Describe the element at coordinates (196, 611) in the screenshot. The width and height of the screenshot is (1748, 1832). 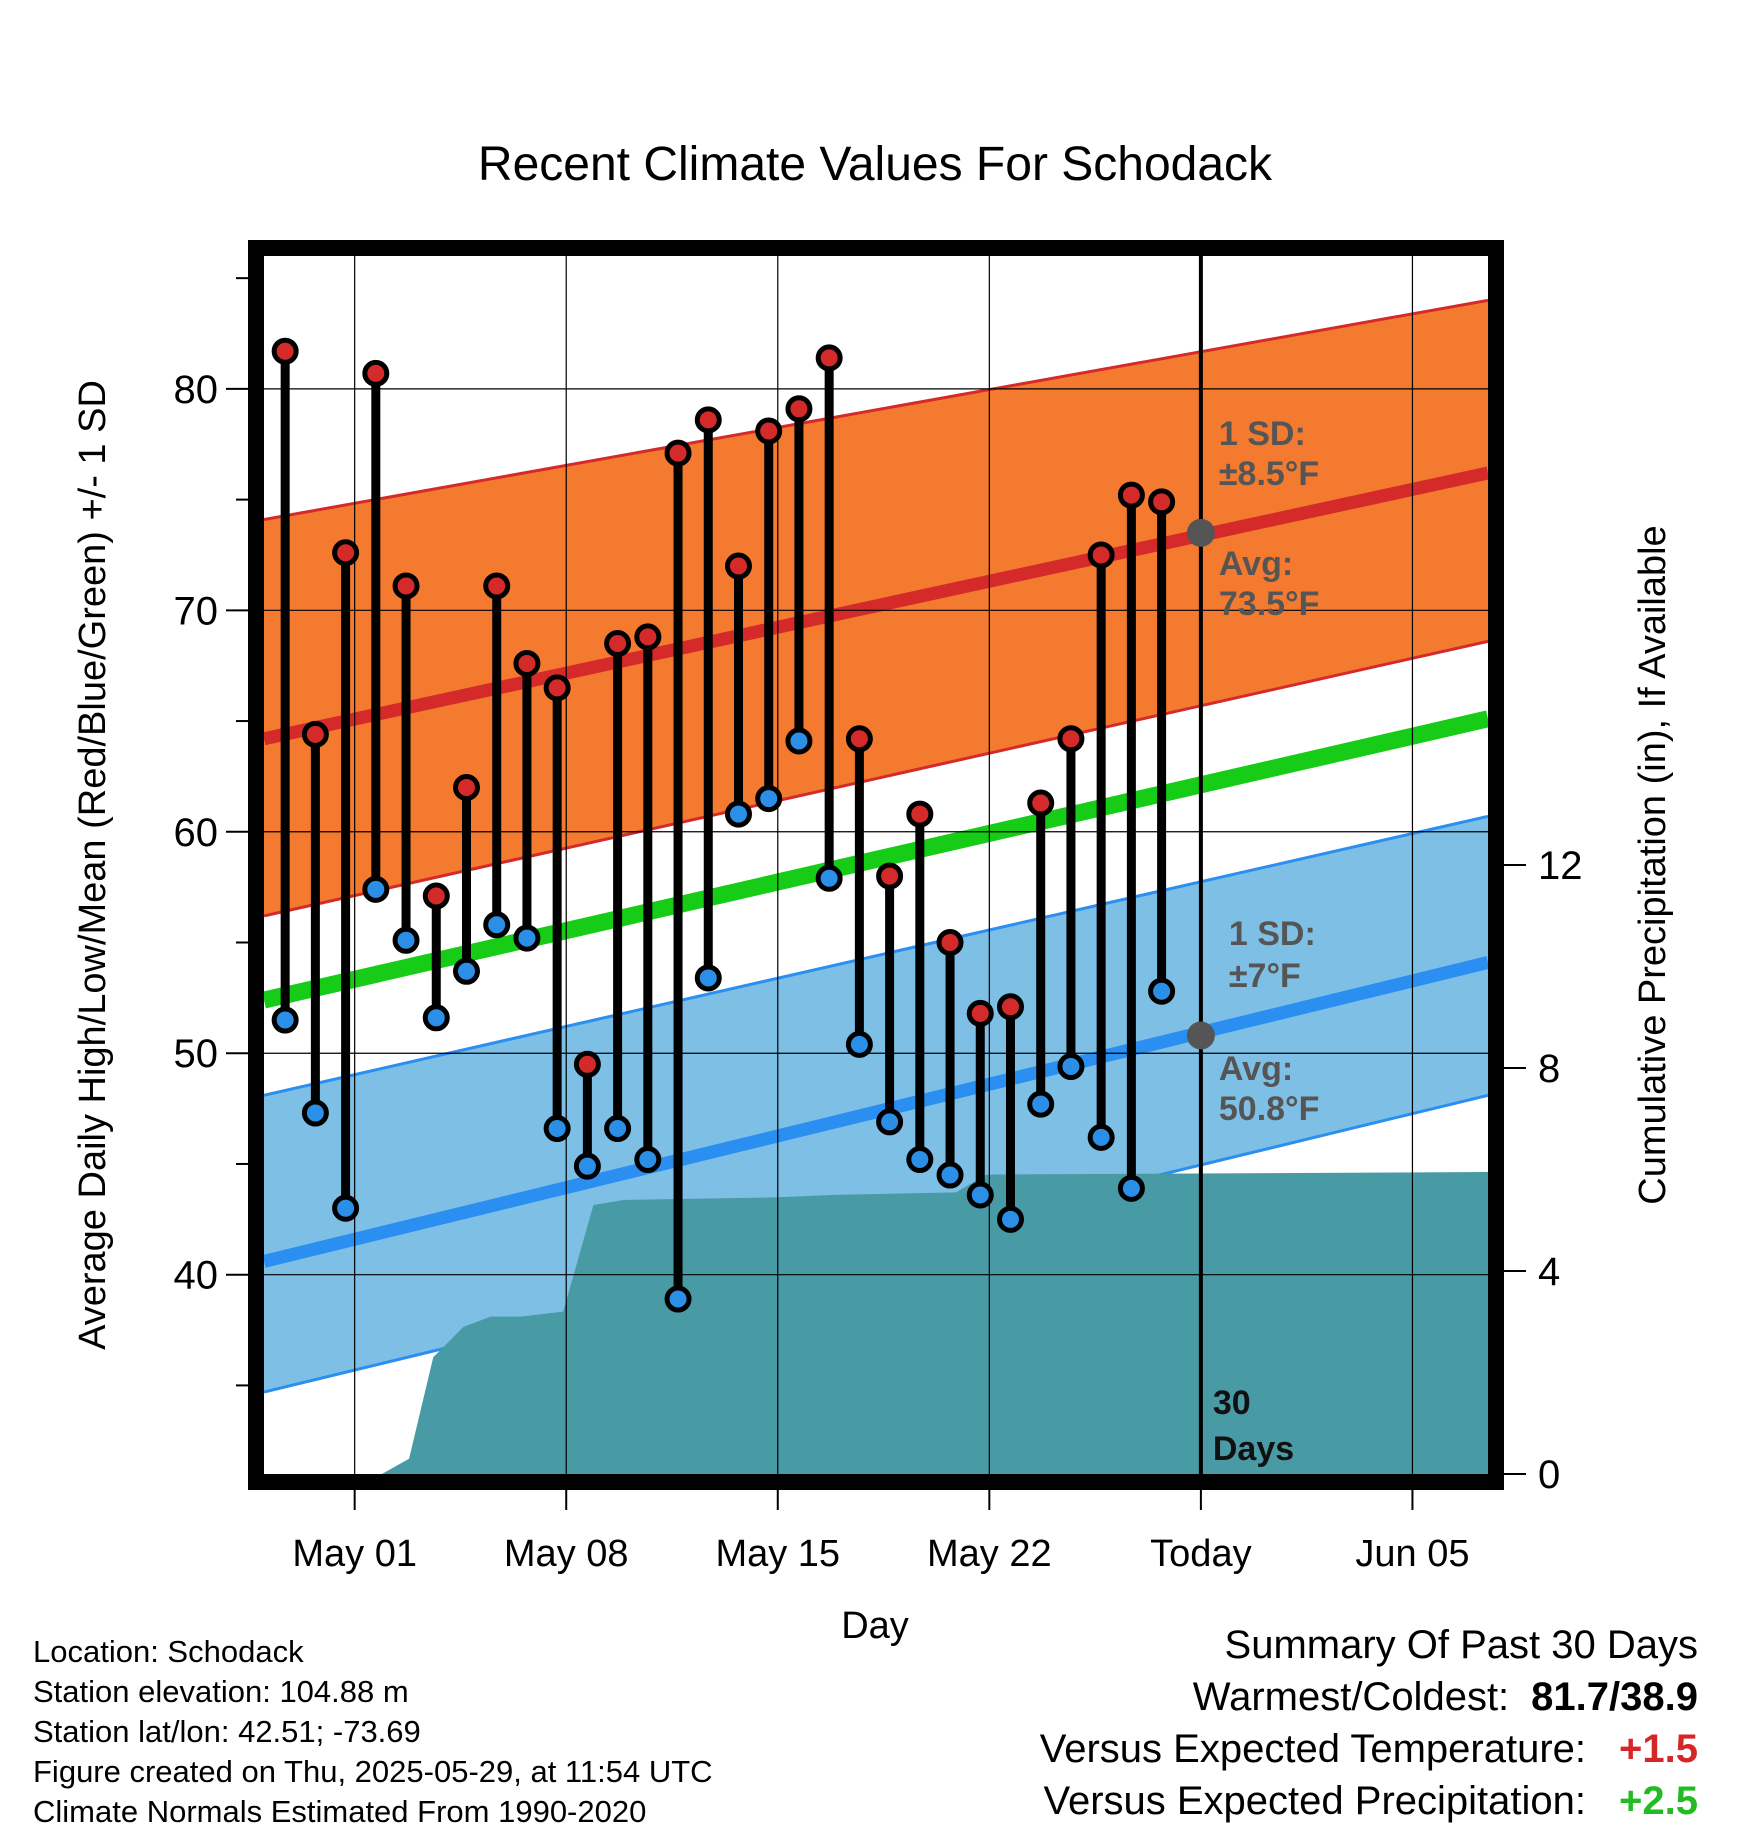
I see `y-tick-label: 70` at that location.